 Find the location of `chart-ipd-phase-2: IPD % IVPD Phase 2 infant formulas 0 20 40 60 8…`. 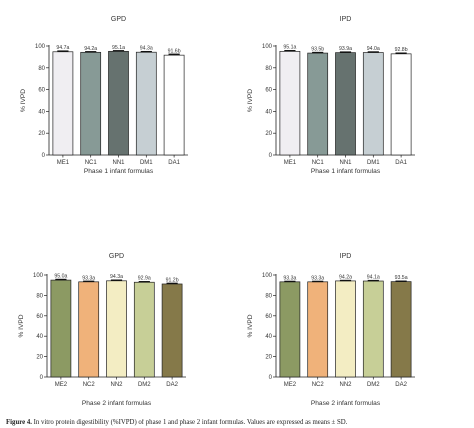

chart-ipd-phase-2: IPD % IVPD Phase 2 infant formulas 0 20 40 60 8… is located at coordinates (331, 330).